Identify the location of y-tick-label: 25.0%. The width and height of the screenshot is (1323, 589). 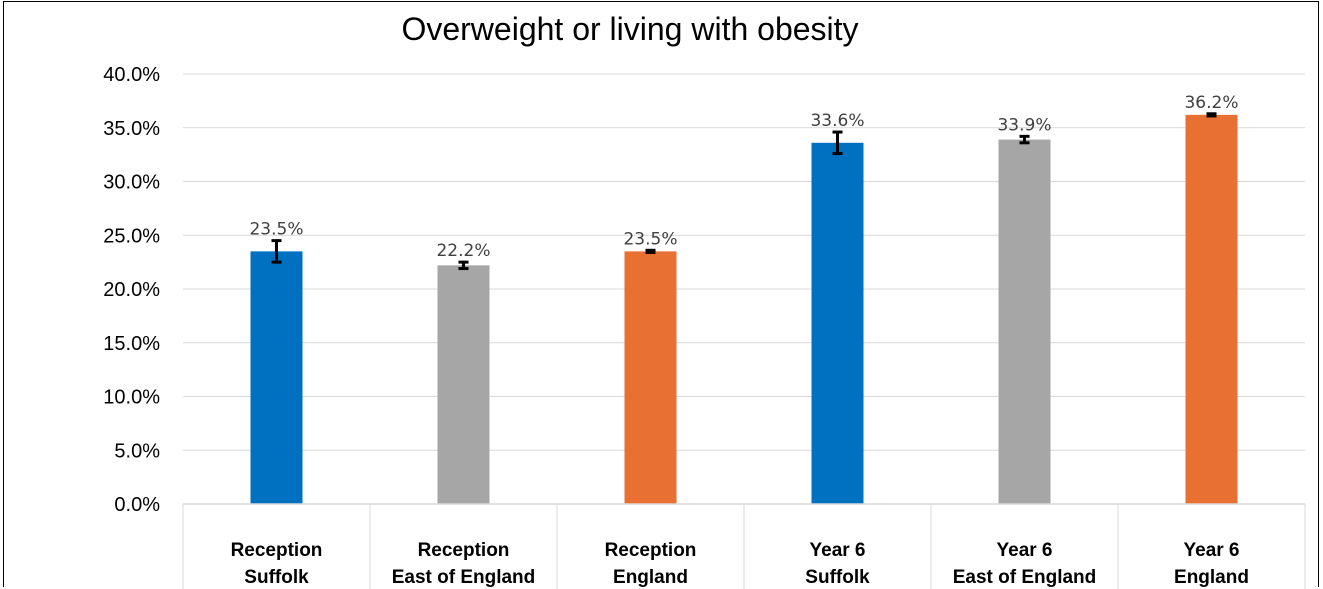
(131, 236).